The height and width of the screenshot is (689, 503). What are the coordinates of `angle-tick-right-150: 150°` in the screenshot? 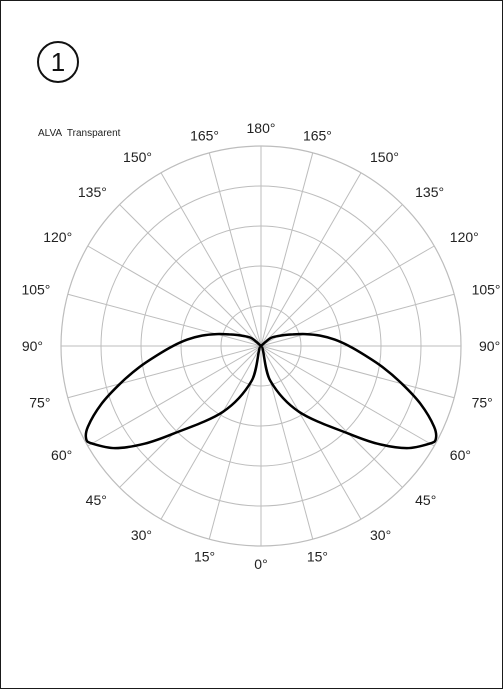 It's located at (384, 157).